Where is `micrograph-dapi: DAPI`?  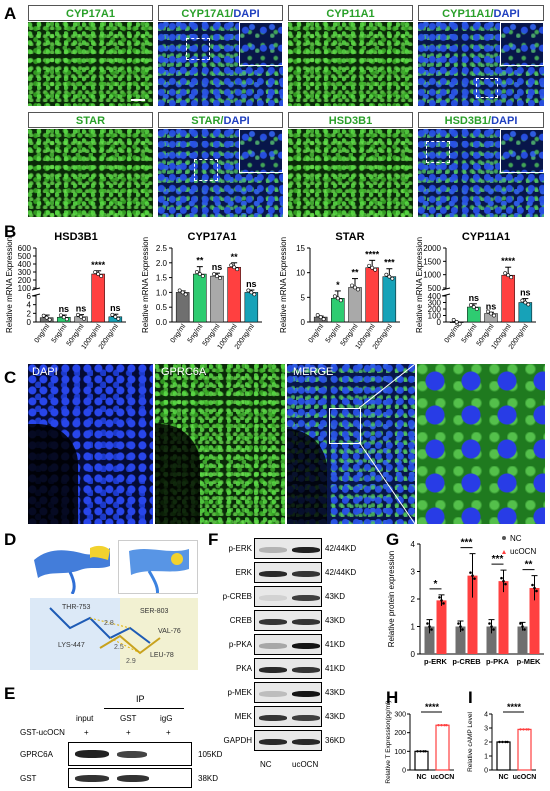 micrograph-dapi: DAPI is located at coordinates (90, 444).